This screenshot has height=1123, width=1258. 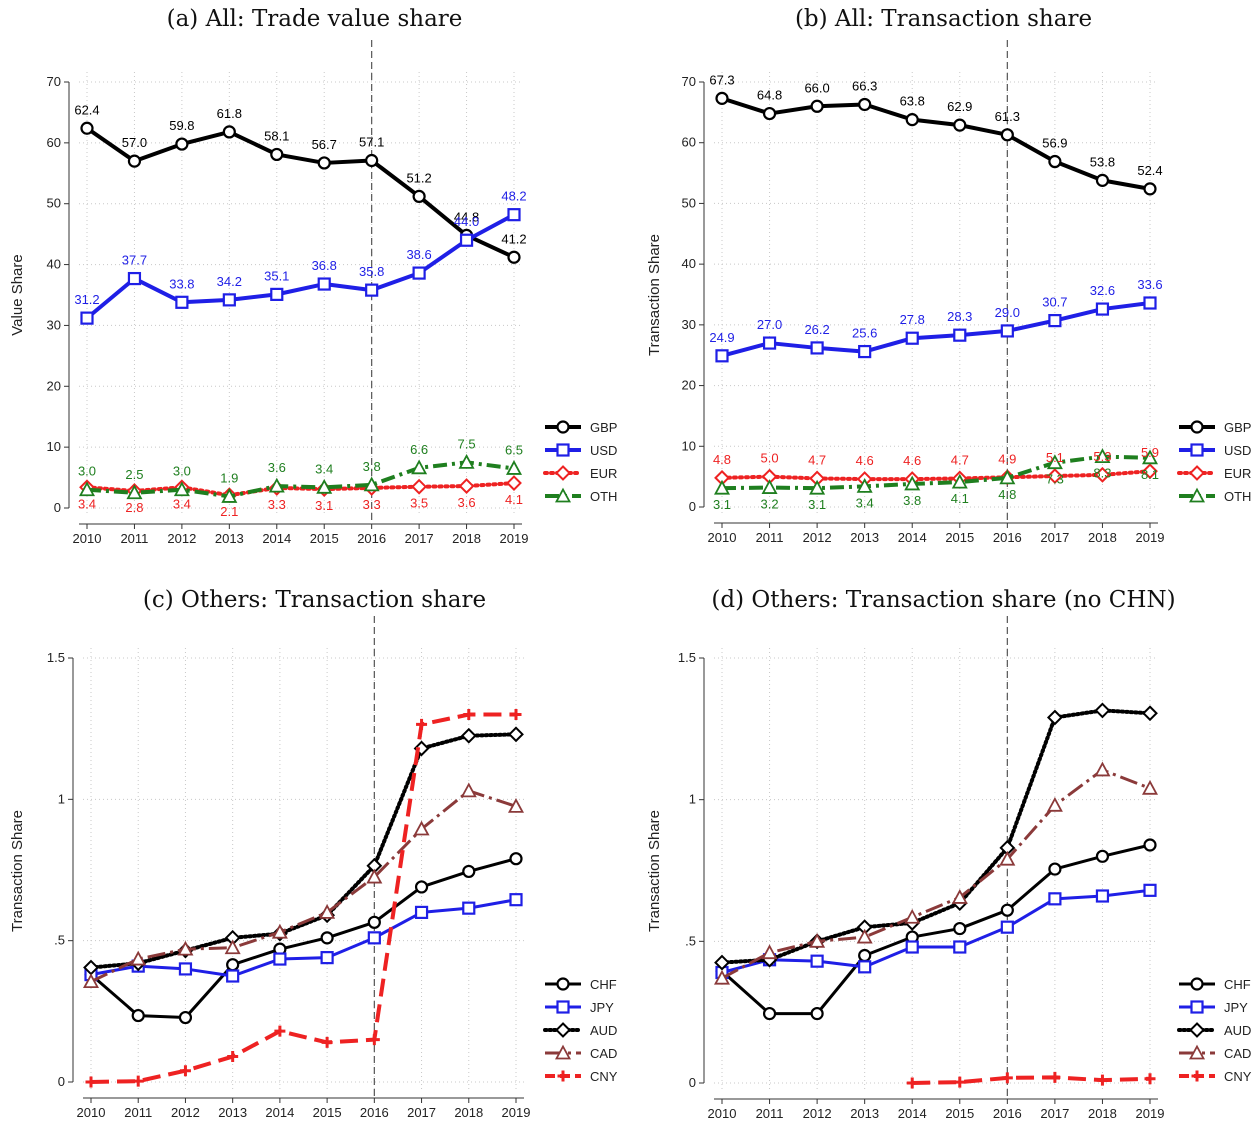 What do you see at coordinates (864, 85) in the screenshot?
I see `data-label-gbp: 66.3` at bounding box center [864, 85].